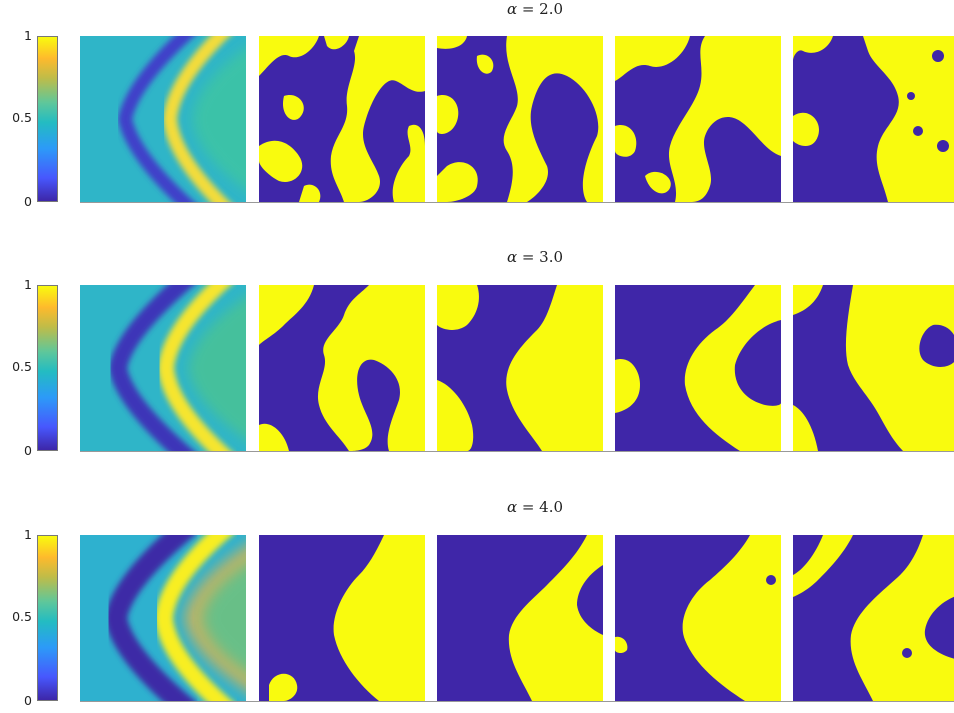 This screenshot has width=954, height=713. What do you see at coordinates (477, 507) in the screenshot?
I see `row-title: α = 4.0` at bounding box center [477, 507].